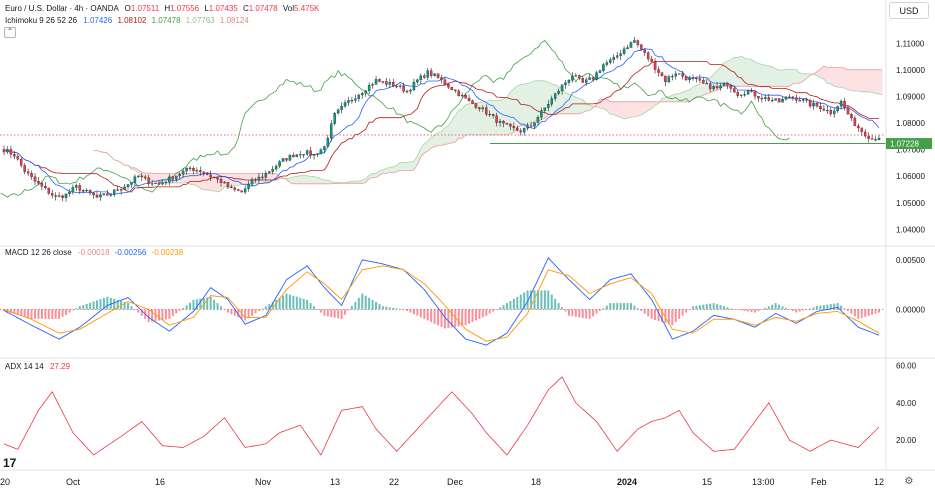 Image resolution: width=935 pixels, height=497 pixels. Describe the element at coordinates (441, 416) in the screenshot. I see `adx-panel` at that location.